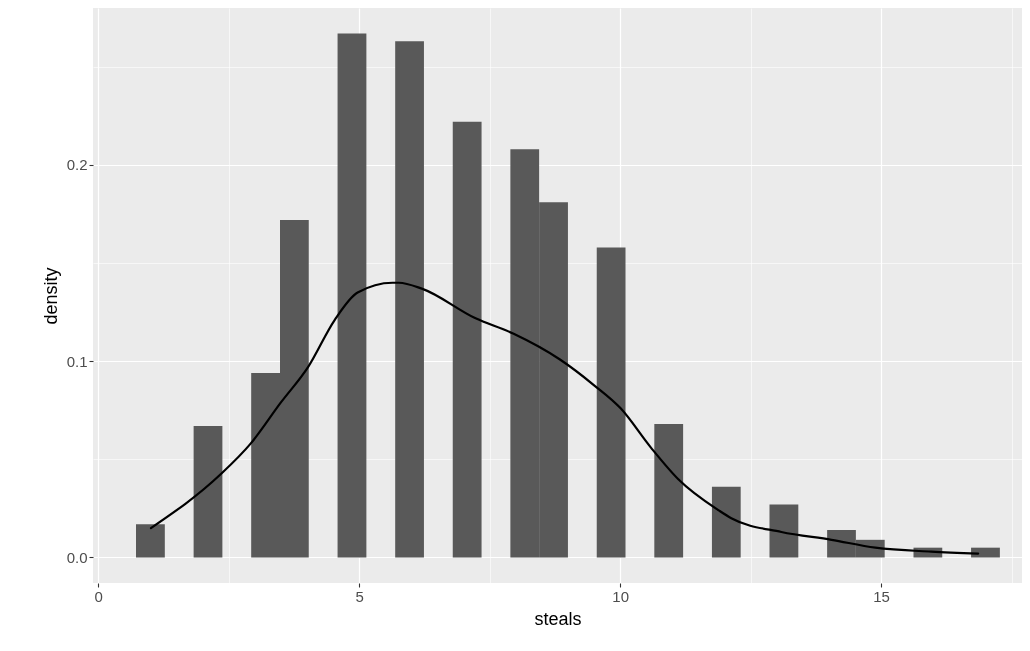 This screenshot has height=651, width=1030. Describe the element at coordinates (98, 596) in the screenshot. I see `x-tick-label: 0` at that location.